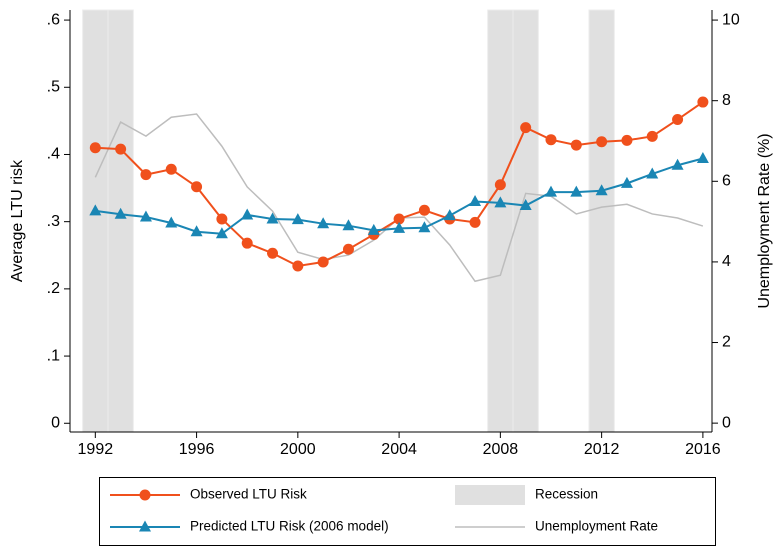  I want to click on x-tick-label: 2004, so click(399, 449).